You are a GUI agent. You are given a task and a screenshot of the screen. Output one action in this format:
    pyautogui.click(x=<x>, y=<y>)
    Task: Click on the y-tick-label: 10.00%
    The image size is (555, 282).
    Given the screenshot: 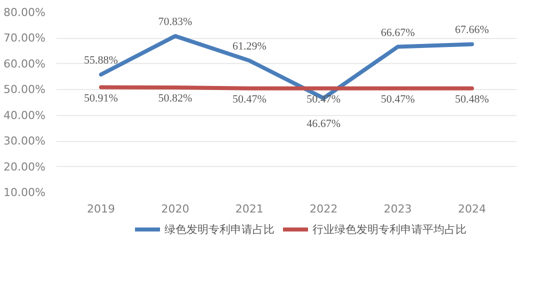 What is the action you would take?
    pyautogui.click(x=25, y=192)
    